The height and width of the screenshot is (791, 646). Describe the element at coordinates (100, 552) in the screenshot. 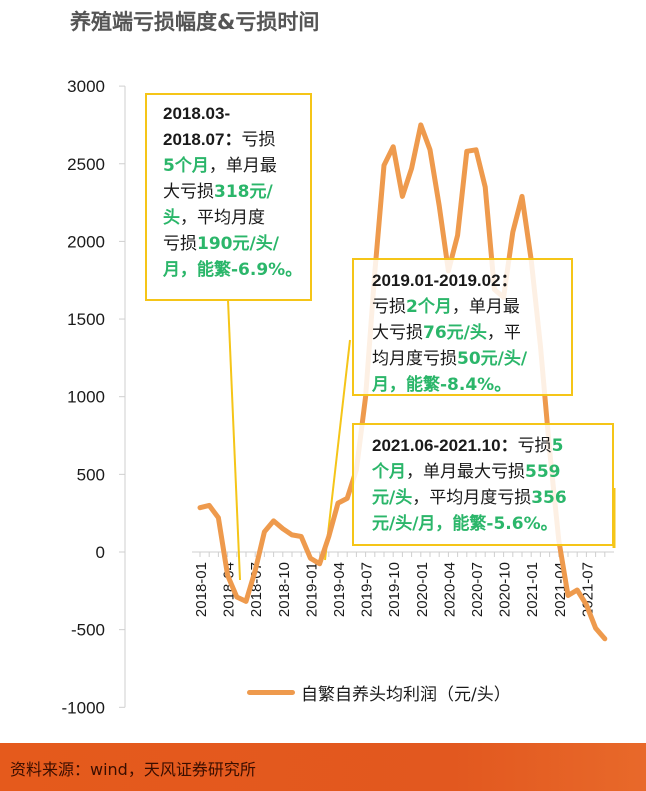

I see `y-tick-label: 0` at that location.